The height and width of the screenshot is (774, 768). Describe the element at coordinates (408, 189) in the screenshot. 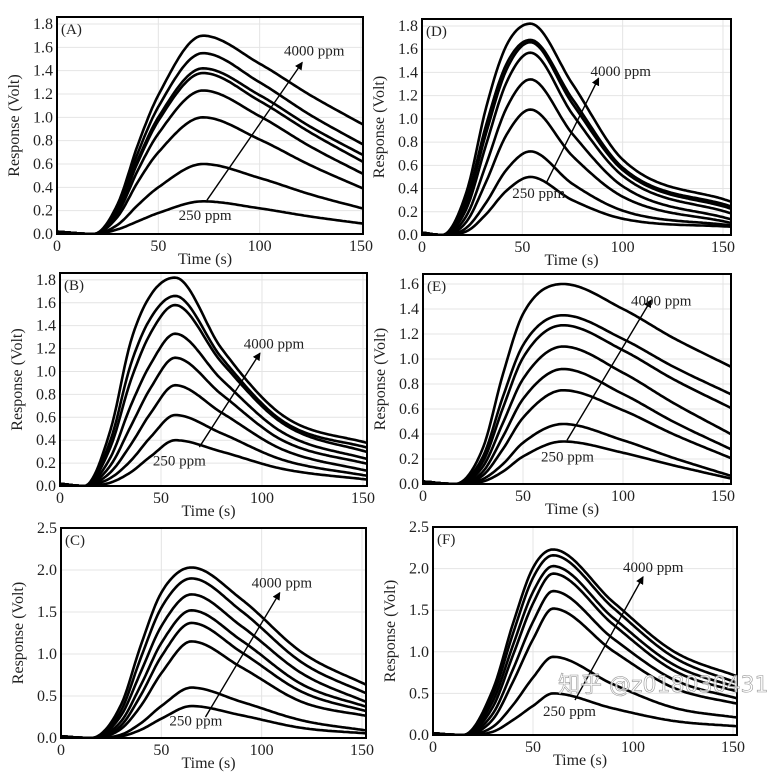

I see `y-tick-label: 0.4` at that location.